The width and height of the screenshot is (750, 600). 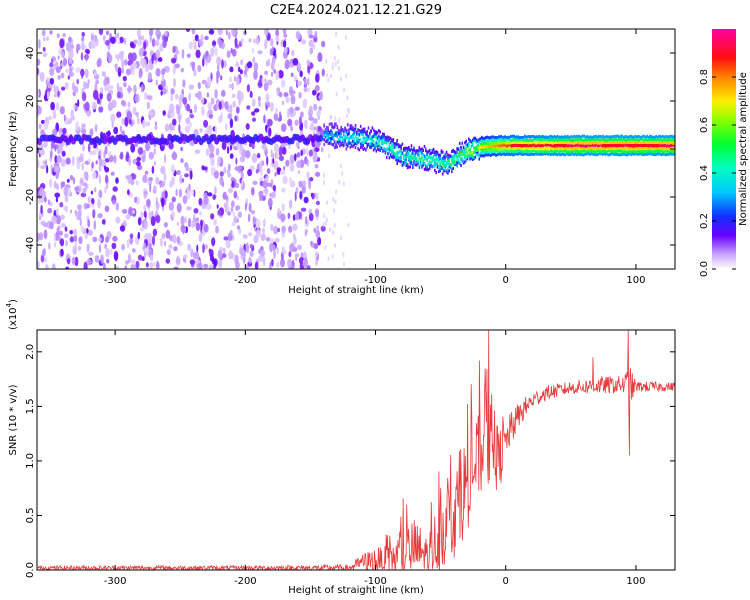 What do you see at coordinates (30, 570) in the screenshot?
I see `snr-y-tick-label: 0.0` at bounding box center [30, 570].